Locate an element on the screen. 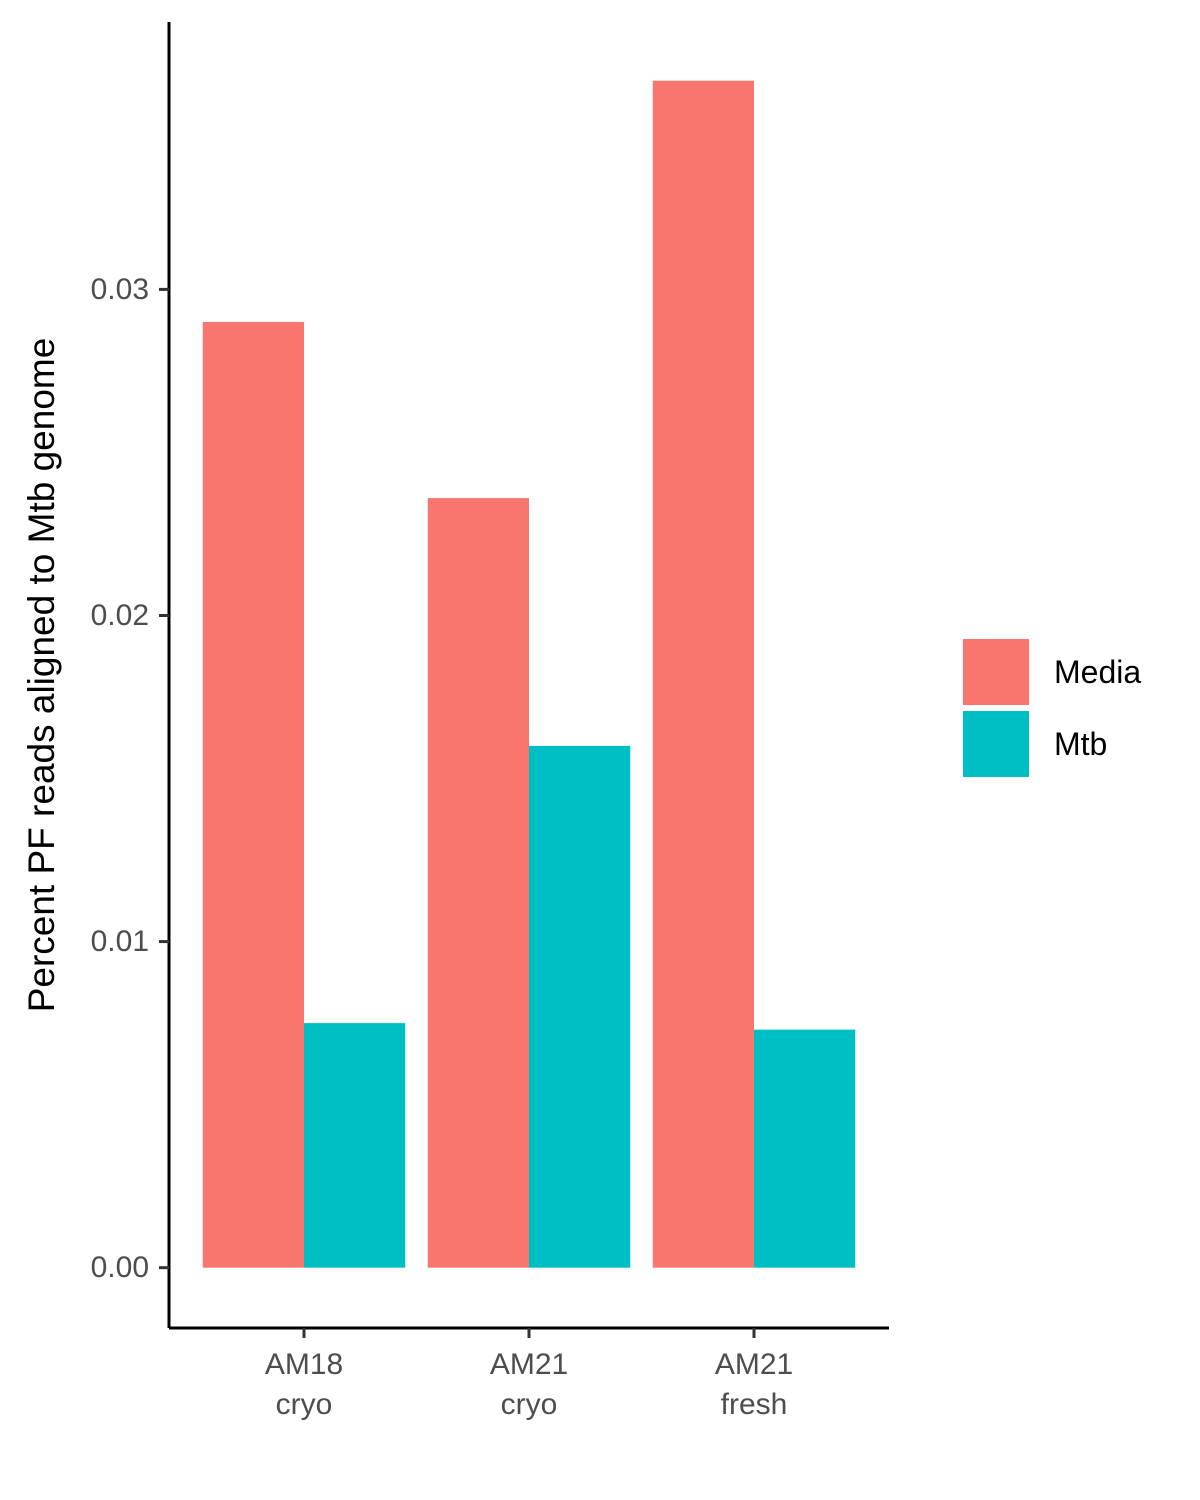  y-tick-label: 0.02 is located at coordinates (120, 615).